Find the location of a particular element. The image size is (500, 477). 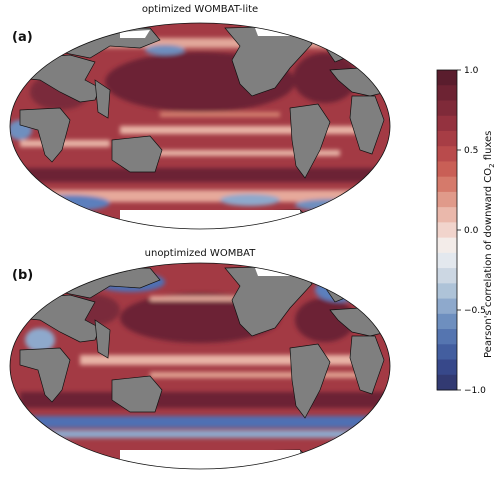

colorbar-label-main: Pearson's correlation of downward CO is located at coordinates (488, 262).